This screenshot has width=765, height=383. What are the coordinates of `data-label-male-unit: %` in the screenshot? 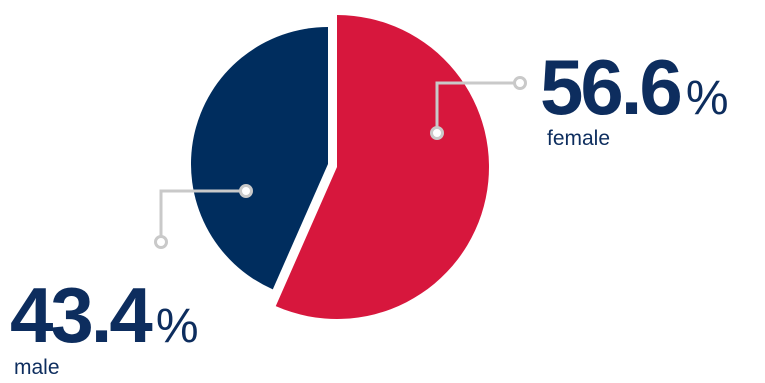 It's located at (177, 326).